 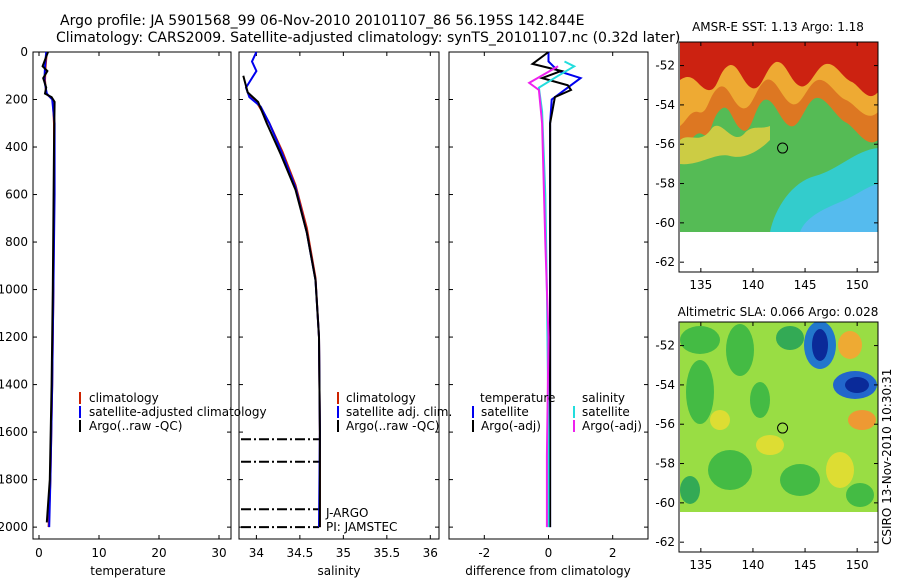 I want to click on legend-label-satellite: satellite-adjusted climatology, so click(x=178, y=412).